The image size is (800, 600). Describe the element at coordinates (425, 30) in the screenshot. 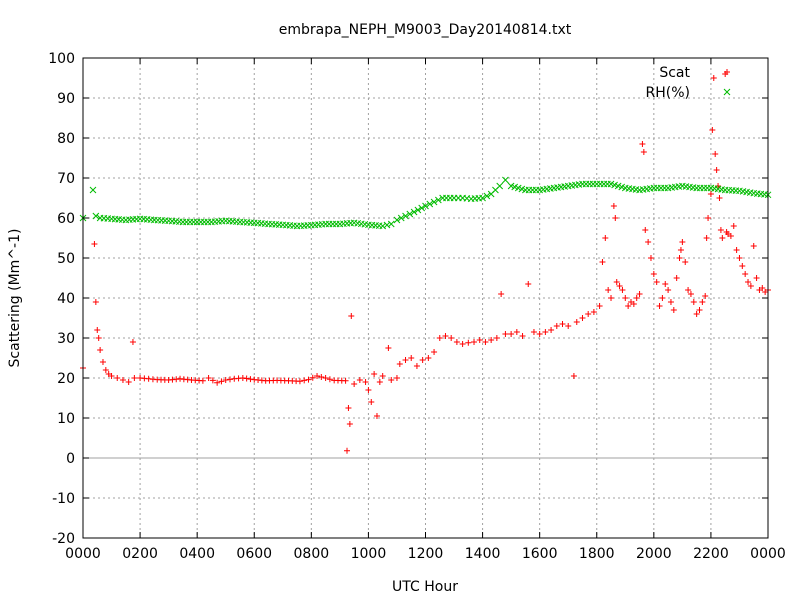

I see `chart-title: embrapa_NEPH_M9003_Day20140814.txt` at that location.